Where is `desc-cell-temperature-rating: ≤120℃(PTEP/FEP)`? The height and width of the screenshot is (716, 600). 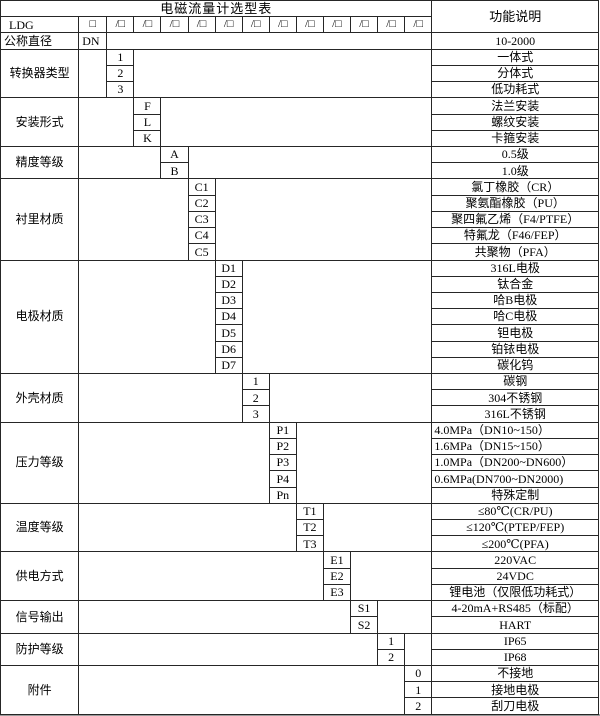 desc-cell-temperature-rating: ≤120℃(PTEP/FEP) is located at coordinates (515, 527).